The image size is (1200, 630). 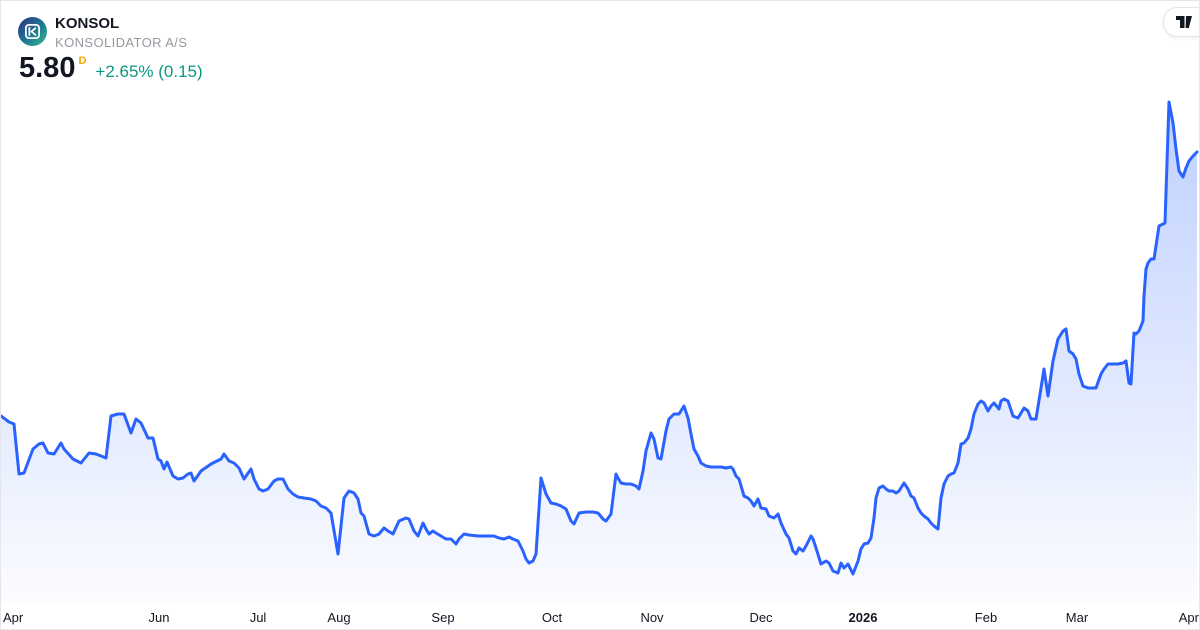 I want to click on x-axis-label: Jun, so click(x=159, y=617).